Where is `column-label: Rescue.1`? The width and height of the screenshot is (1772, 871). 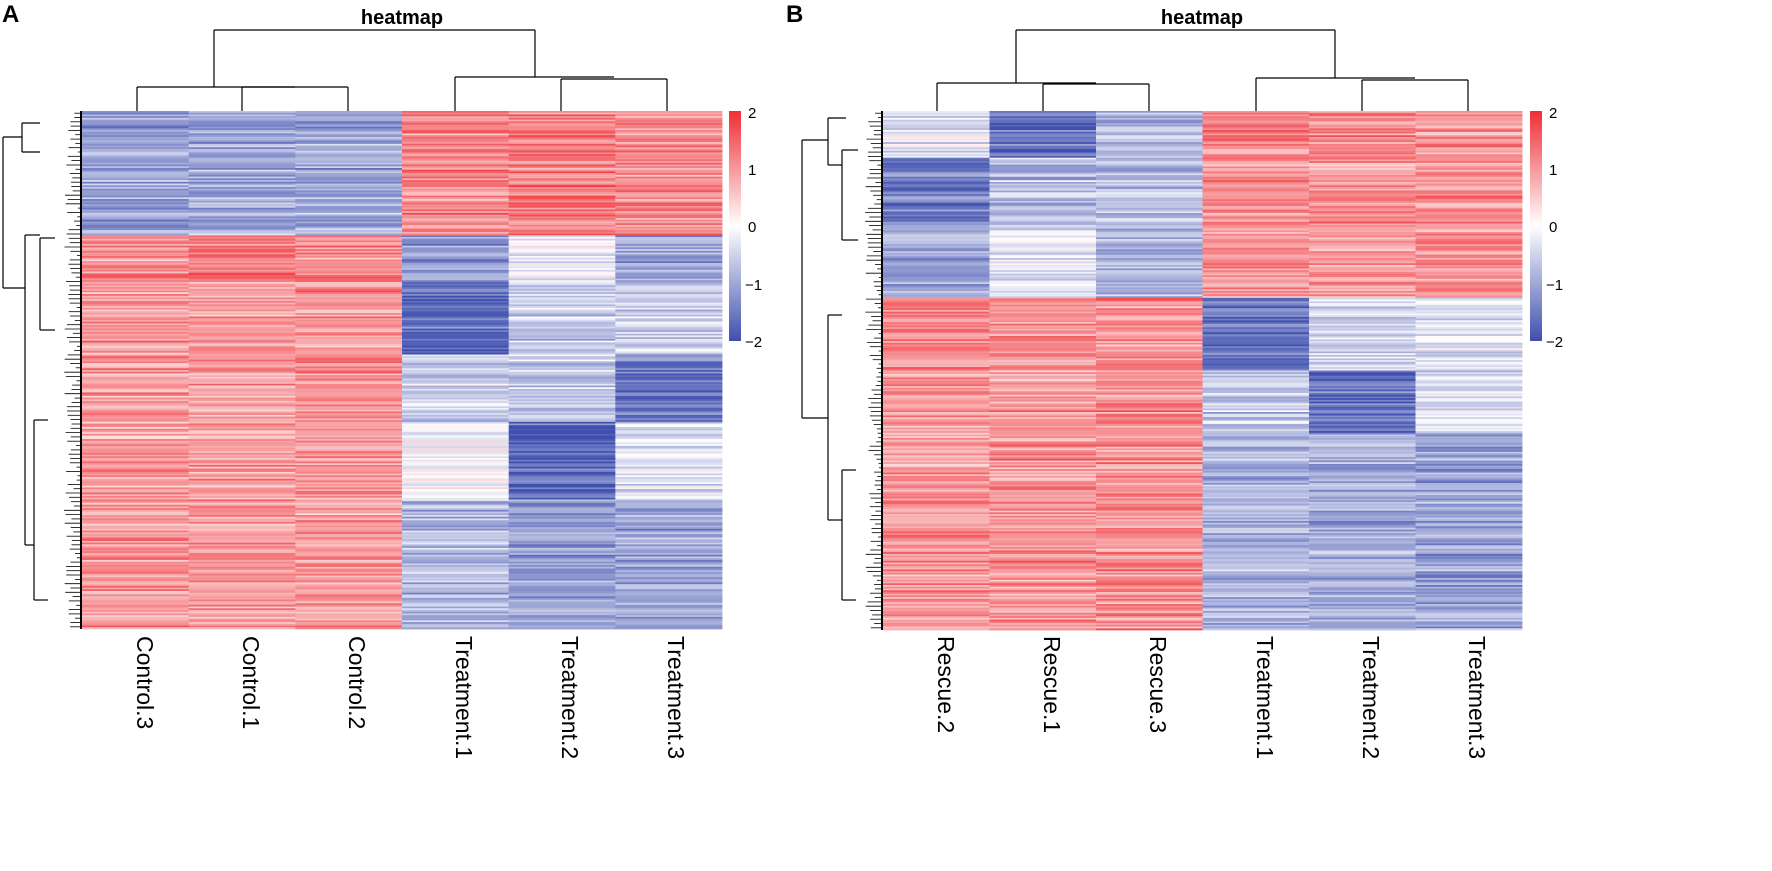
column-label: Rescue.1 is located at coordinates (1052, 684).